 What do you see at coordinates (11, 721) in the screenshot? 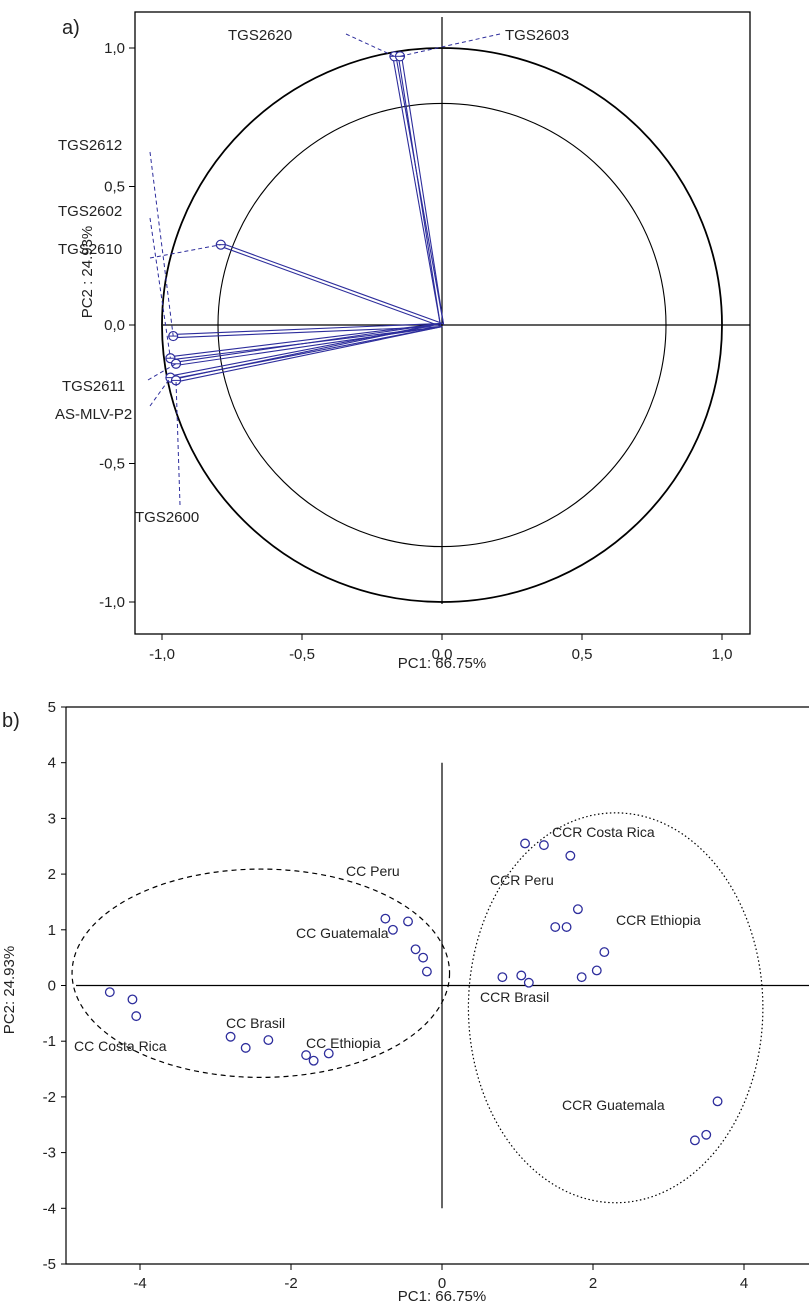
I see `panel-b-label: b)` at bounding box center [11, 721].